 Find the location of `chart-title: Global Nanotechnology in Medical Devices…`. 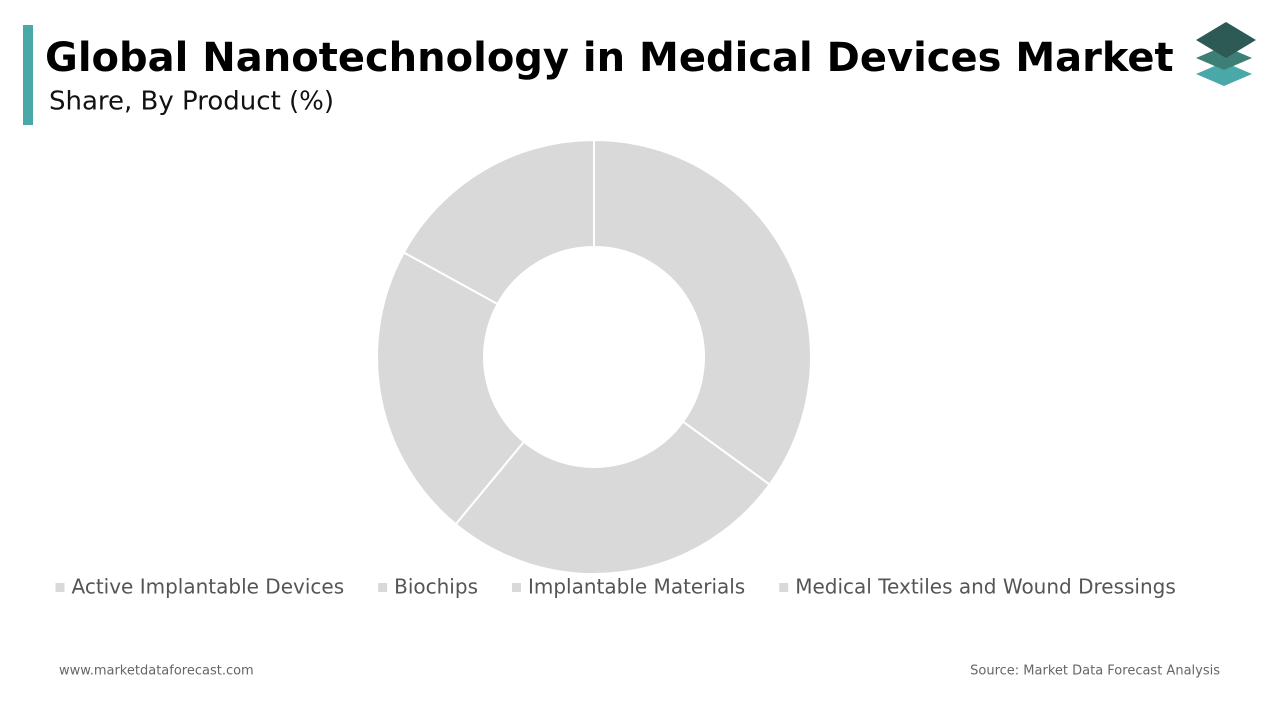

chart-title: Global Nanotechnology in Medical Devices… is located at coordinates (609, 58).